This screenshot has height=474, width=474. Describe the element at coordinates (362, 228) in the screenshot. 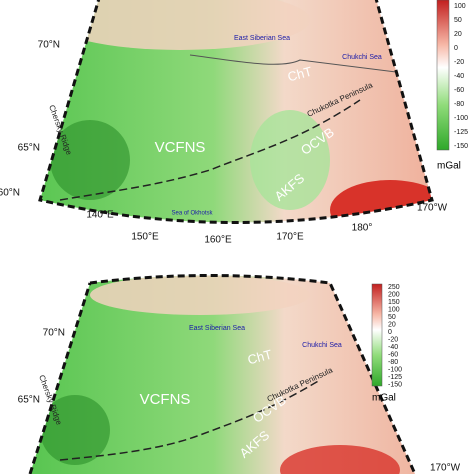

I see `lon-label: 180°` at that location.